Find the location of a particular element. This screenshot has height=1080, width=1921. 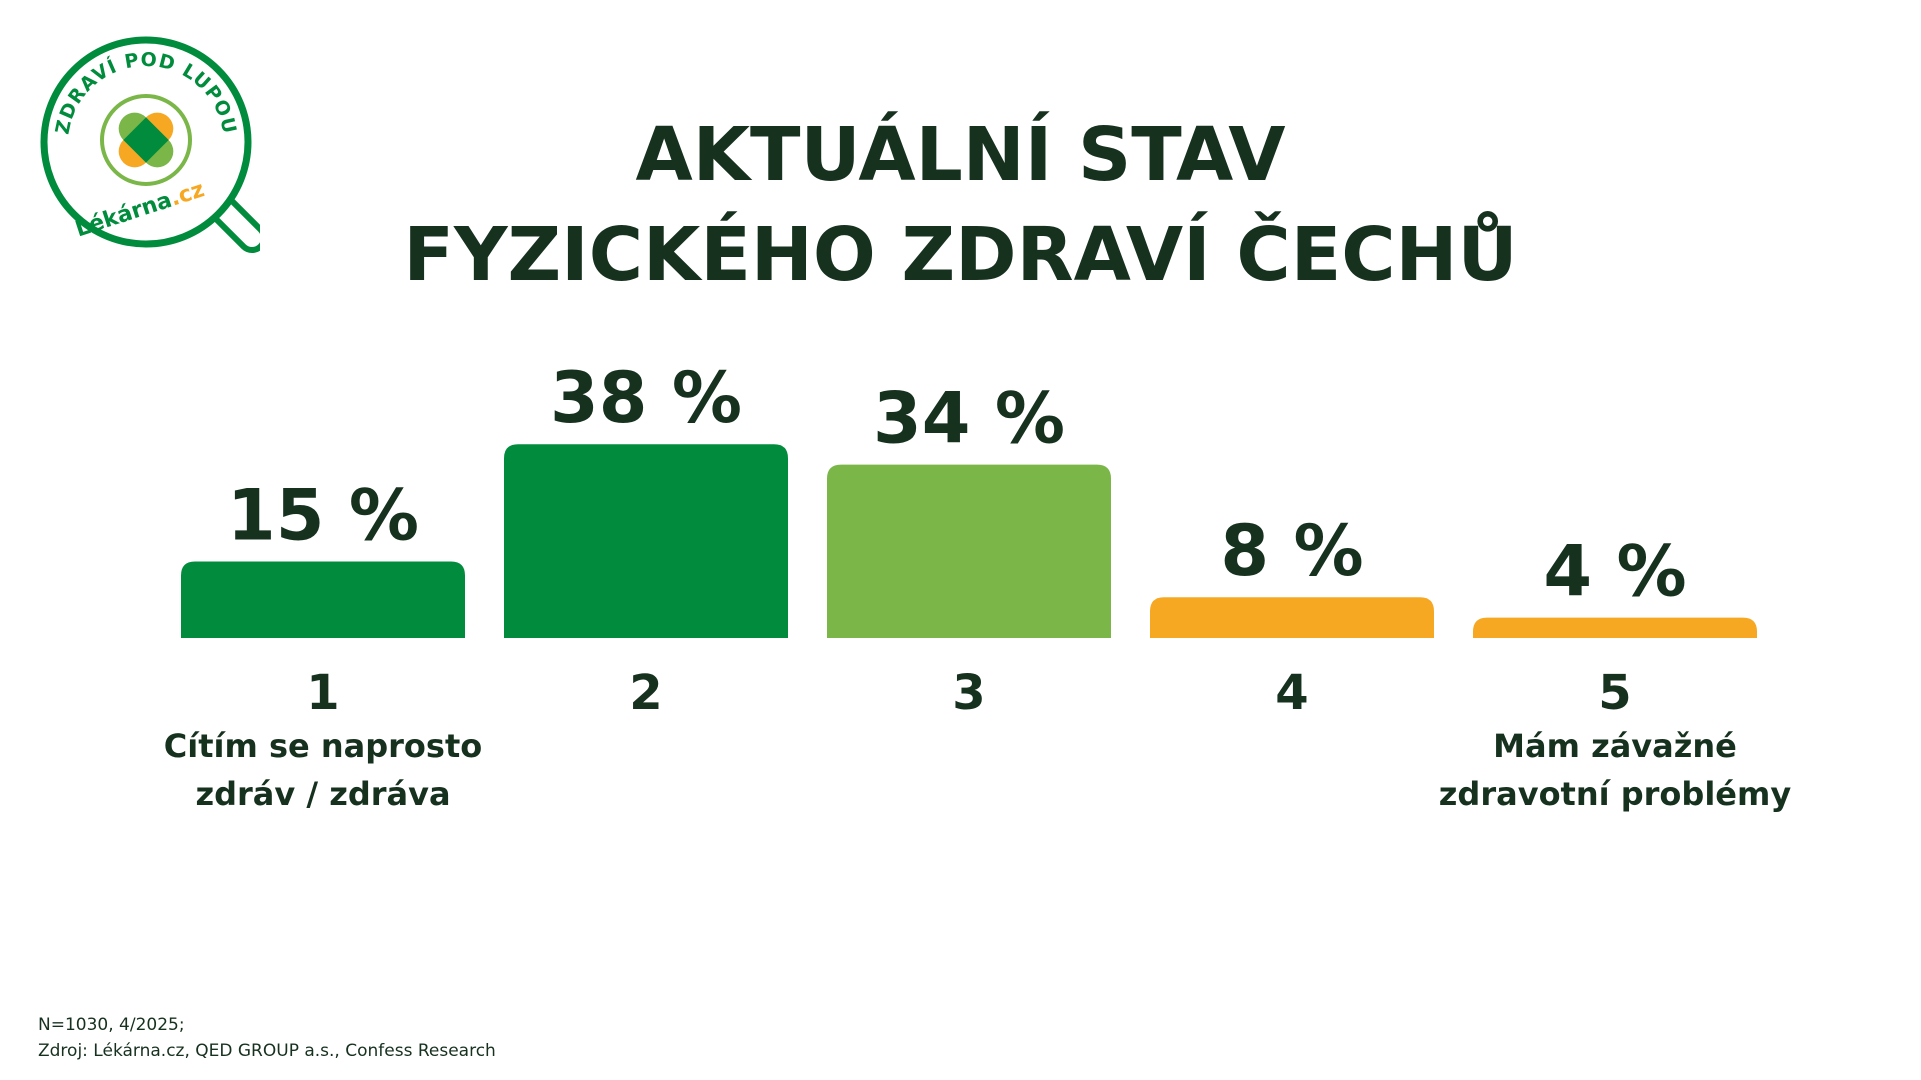

title-line-2: FYZICKÉHO ZDRAVÍ ČECHŮ is located at coordinates (960, 255).